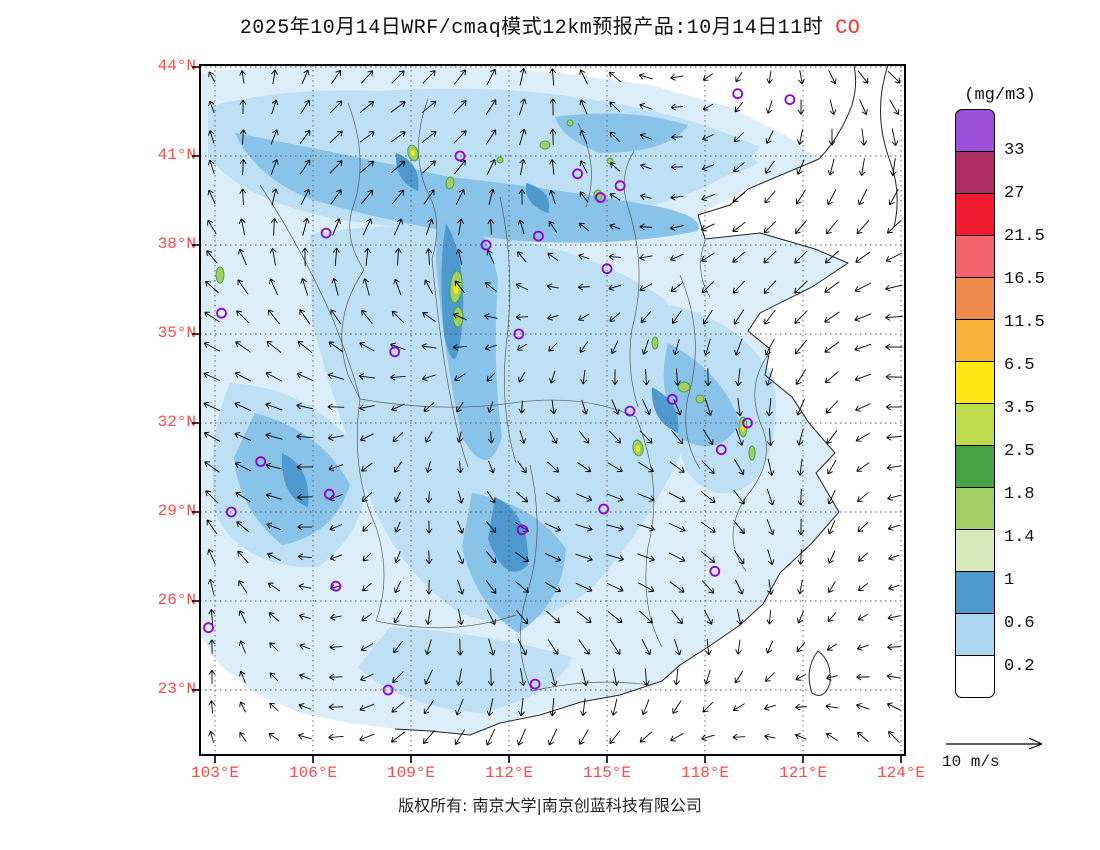 This screenshot has width=1100, height=850. Describe the element at coordinates (975, 130) in the screenshot. I see `colorbar-segment` at that location.